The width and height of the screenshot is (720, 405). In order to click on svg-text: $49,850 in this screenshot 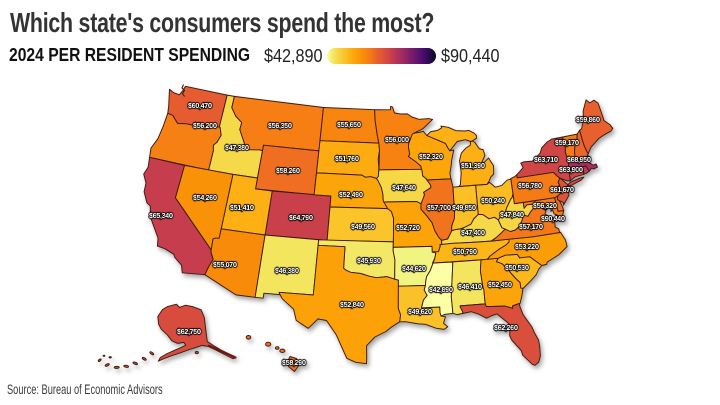, I will do `click(464, 207)`.